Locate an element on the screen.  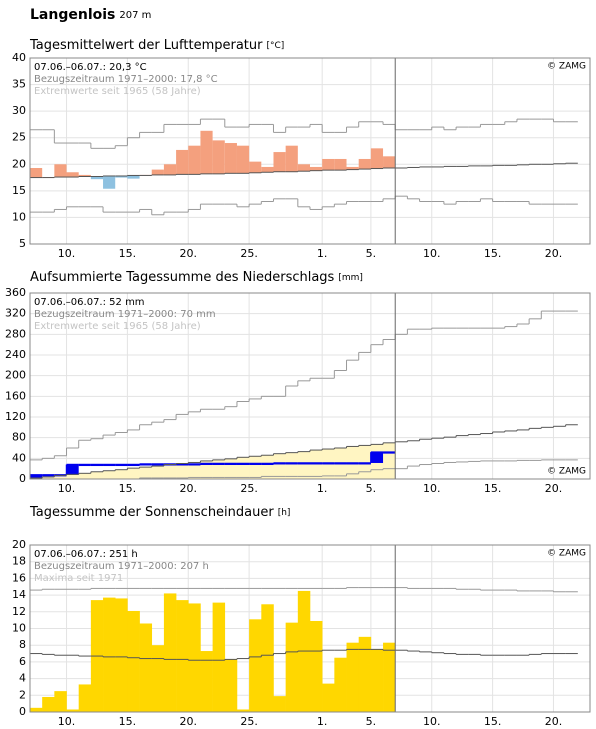
y-tick-label: 4 is located at coordinates (22, 678).